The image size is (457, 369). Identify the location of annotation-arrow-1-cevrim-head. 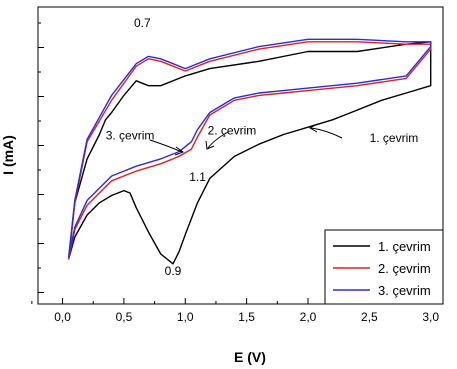
(313, 128).